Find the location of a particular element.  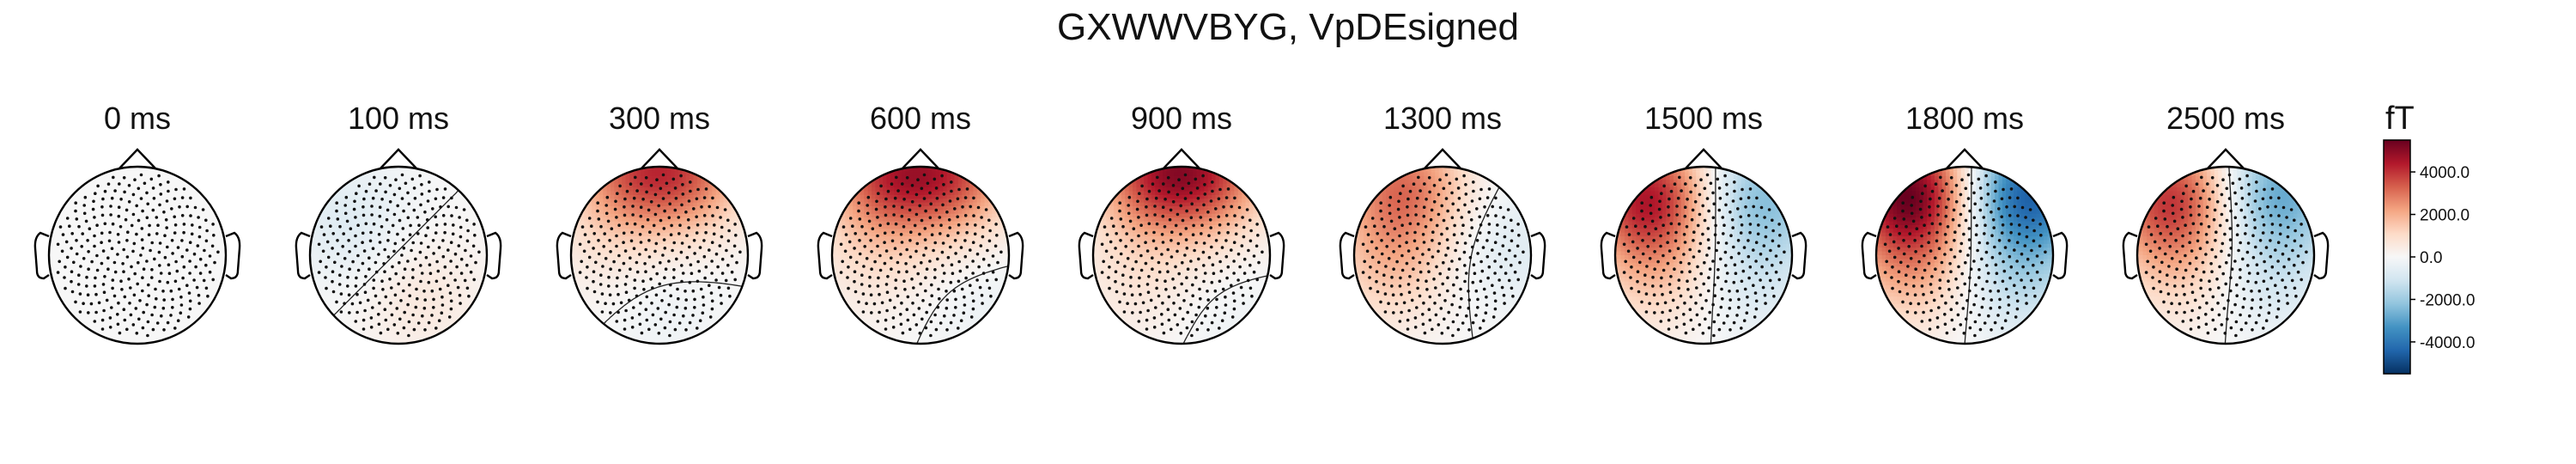

topomap: 1800 ms is located at coordinates (1965, 223).